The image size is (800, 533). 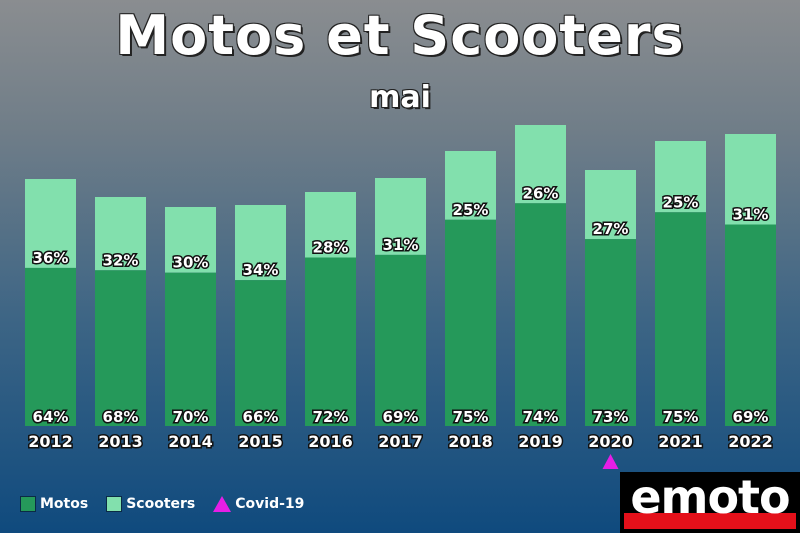 I want to click on label-scooters-2022: 31%, so click(x=751, y=215).